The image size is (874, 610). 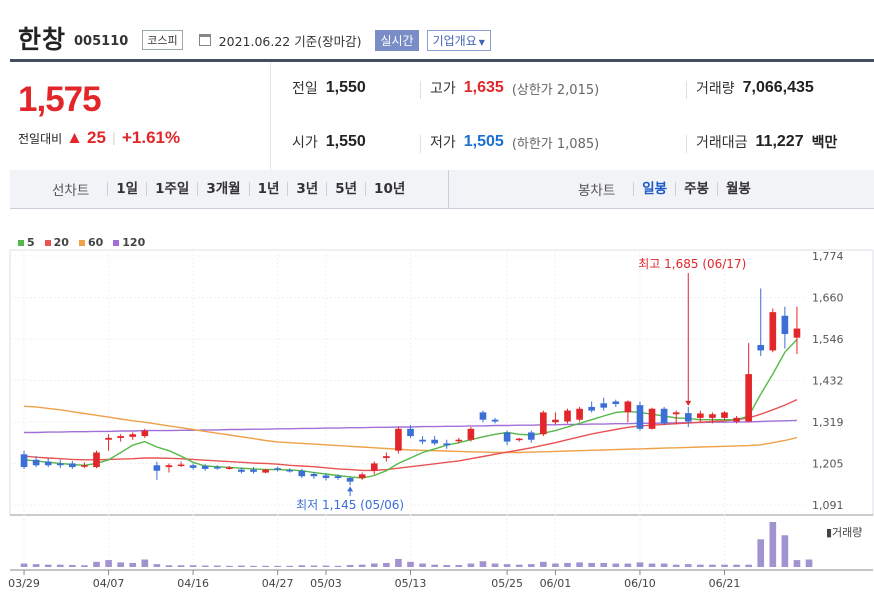 What do you see at coordinates (345, 141) in the screenshot?
I see `open-value: 1,550` at bounding box center [345, 141].